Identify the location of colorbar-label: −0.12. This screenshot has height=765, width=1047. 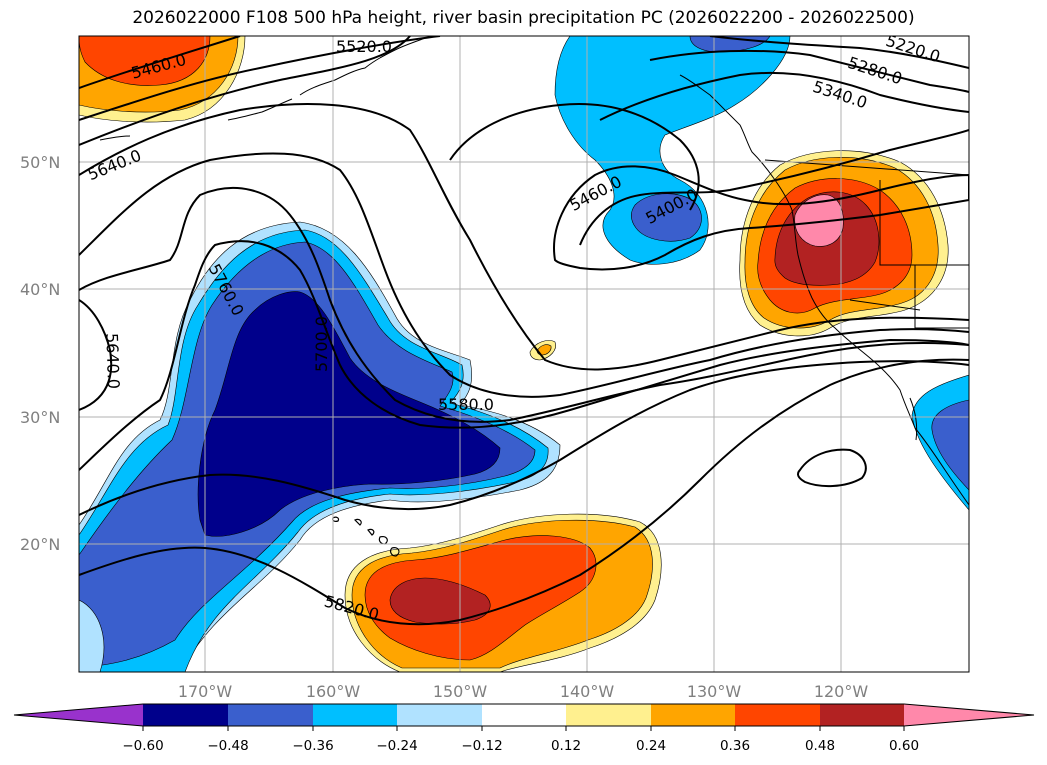
(481, 746).